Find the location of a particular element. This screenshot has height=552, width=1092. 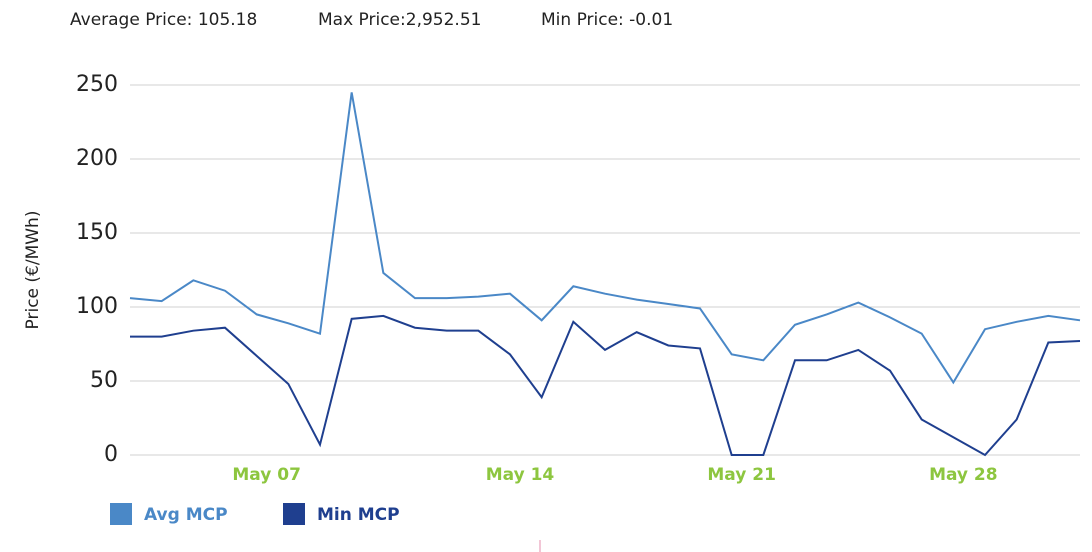

x-tick-label: May 21 is located at coordinates (741, 475).